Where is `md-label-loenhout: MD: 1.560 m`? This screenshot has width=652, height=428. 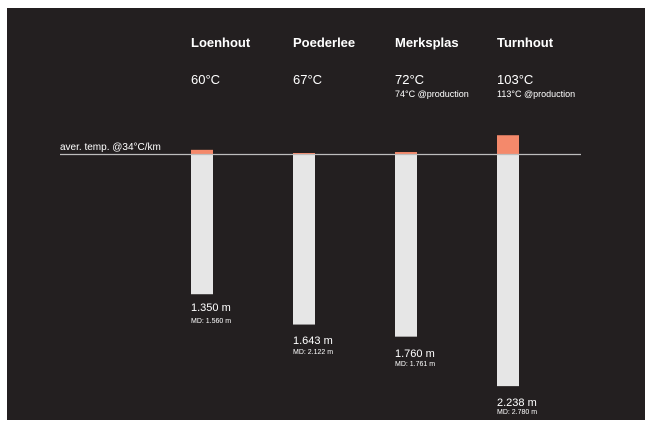
md-label-loenhout: MD: 1.560 m is located at coordinates (211, 321).